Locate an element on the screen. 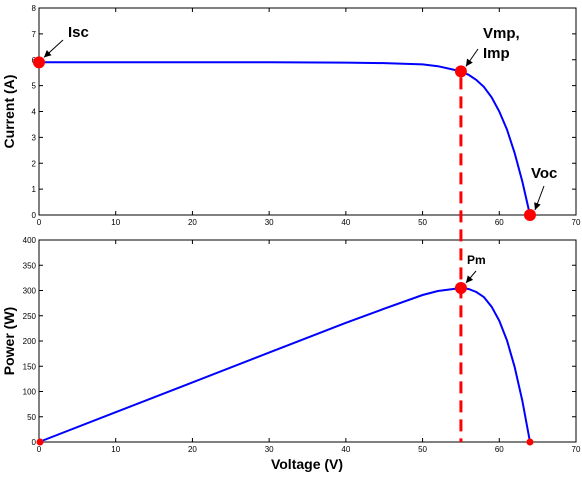 Image resolution: width=582 pixels, height=478 pixels. vmp-imp-marker is located at coordinates (460, 71).